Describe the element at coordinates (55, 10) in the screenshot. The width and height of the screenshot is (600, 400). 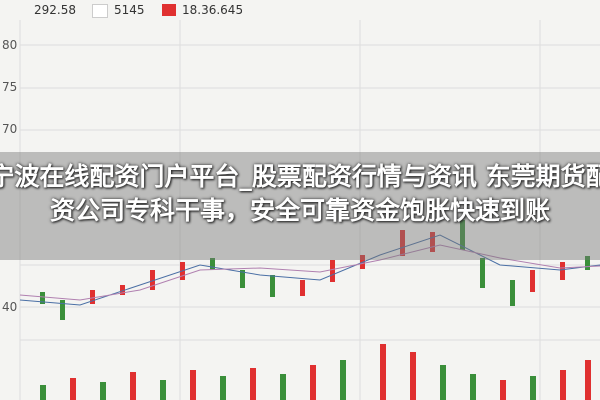
I see `header-value: 292.58` at that location.